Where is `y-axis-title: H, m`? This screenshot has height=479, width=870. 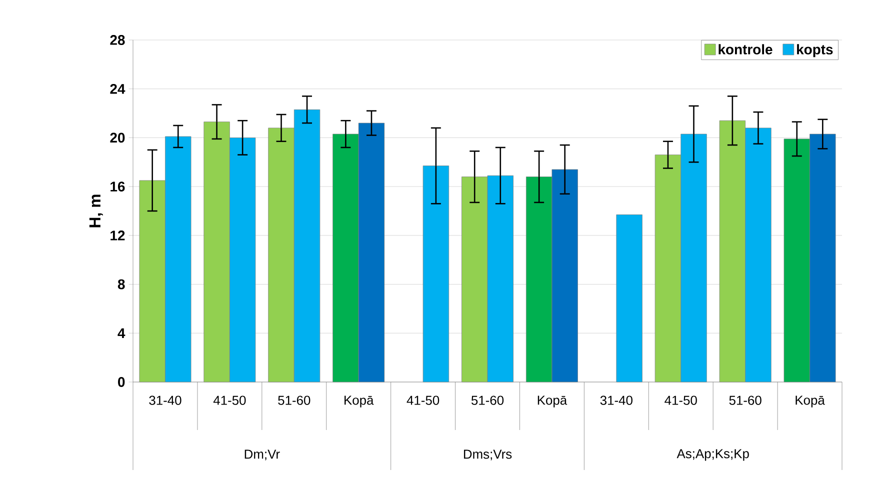
y-axis-title: H, m is located at coordinates (96, 211).